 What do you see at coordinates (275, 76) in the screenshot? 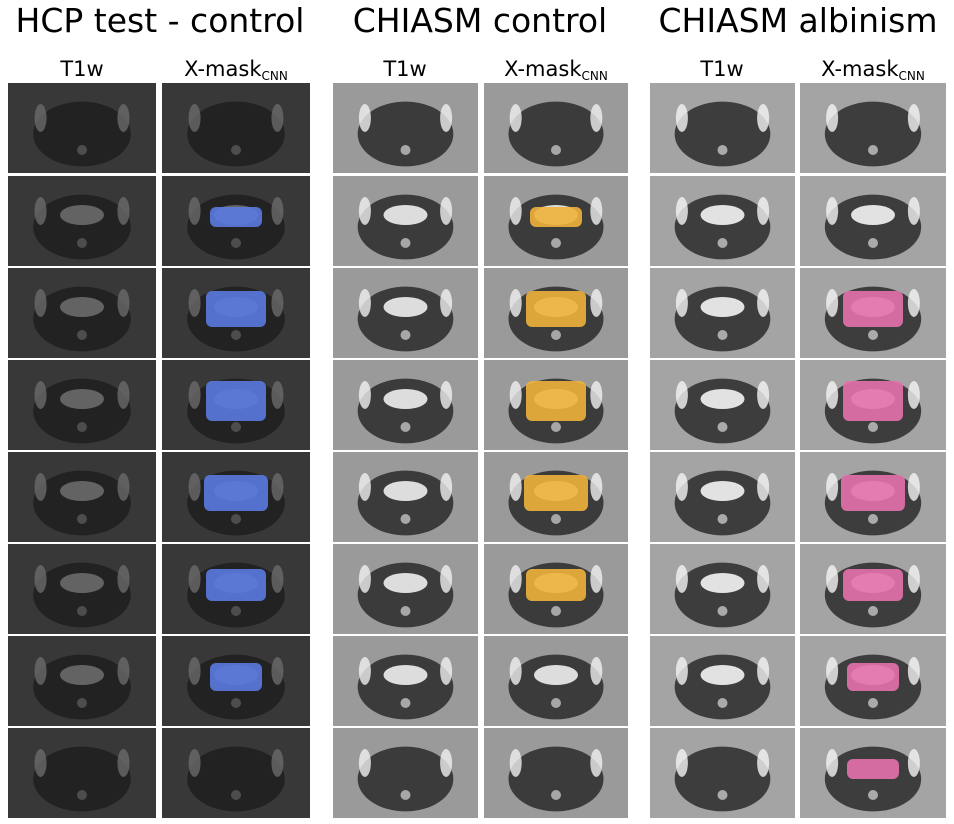
I see `label-subscript: CNN` at bounding box center [275, 76].